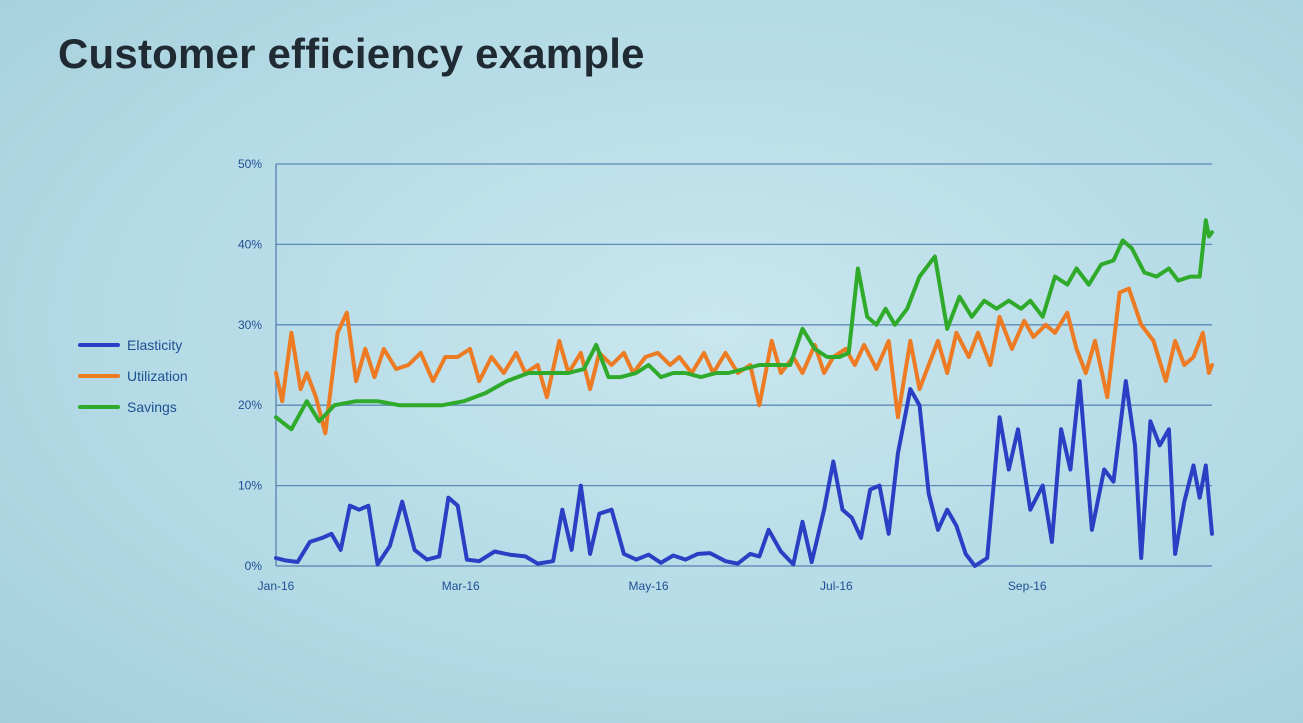  Describe the element at coordinates (254, 566) in the screenshot. I see `y-tick-label: 0%` at that location.